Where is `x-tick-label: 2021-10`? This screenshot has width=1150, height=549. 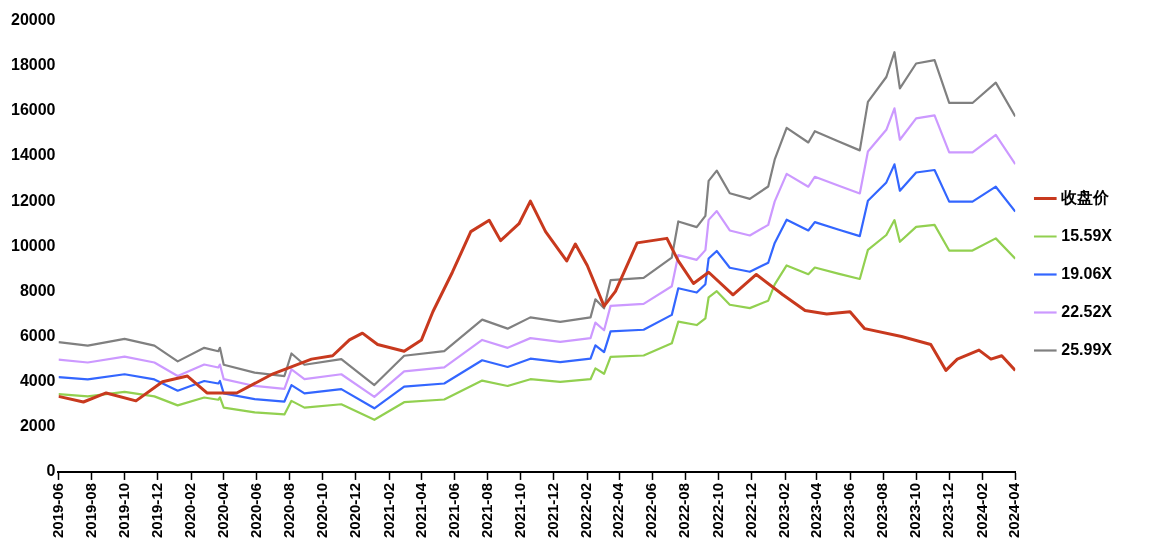 x-tick-label: 2021-10 is located at coordinates (519, 510).